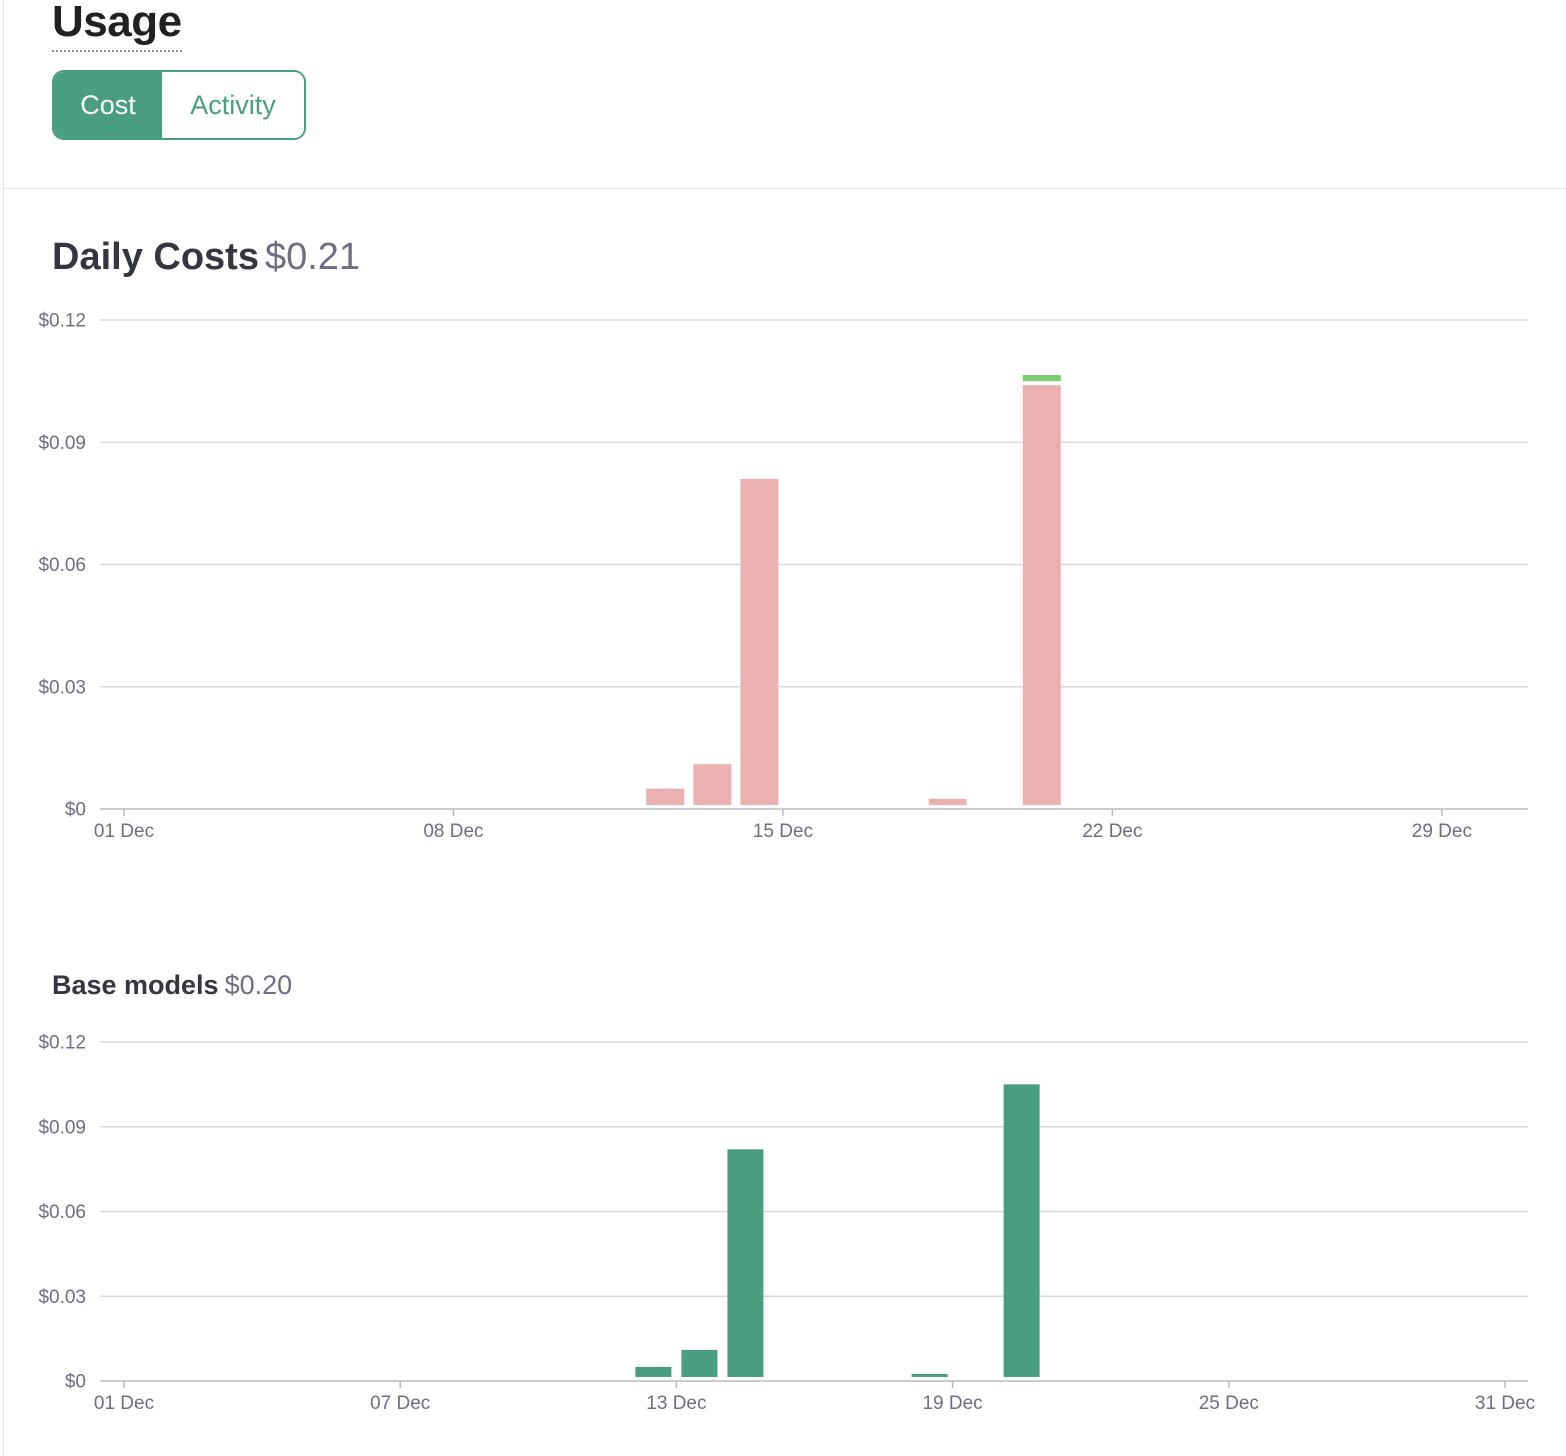 This screenshot has height=1456, width=1566. What do you see at coordinates (3, 728) in the screenshot?
I see `left-border` at bounding box center [3, 728].